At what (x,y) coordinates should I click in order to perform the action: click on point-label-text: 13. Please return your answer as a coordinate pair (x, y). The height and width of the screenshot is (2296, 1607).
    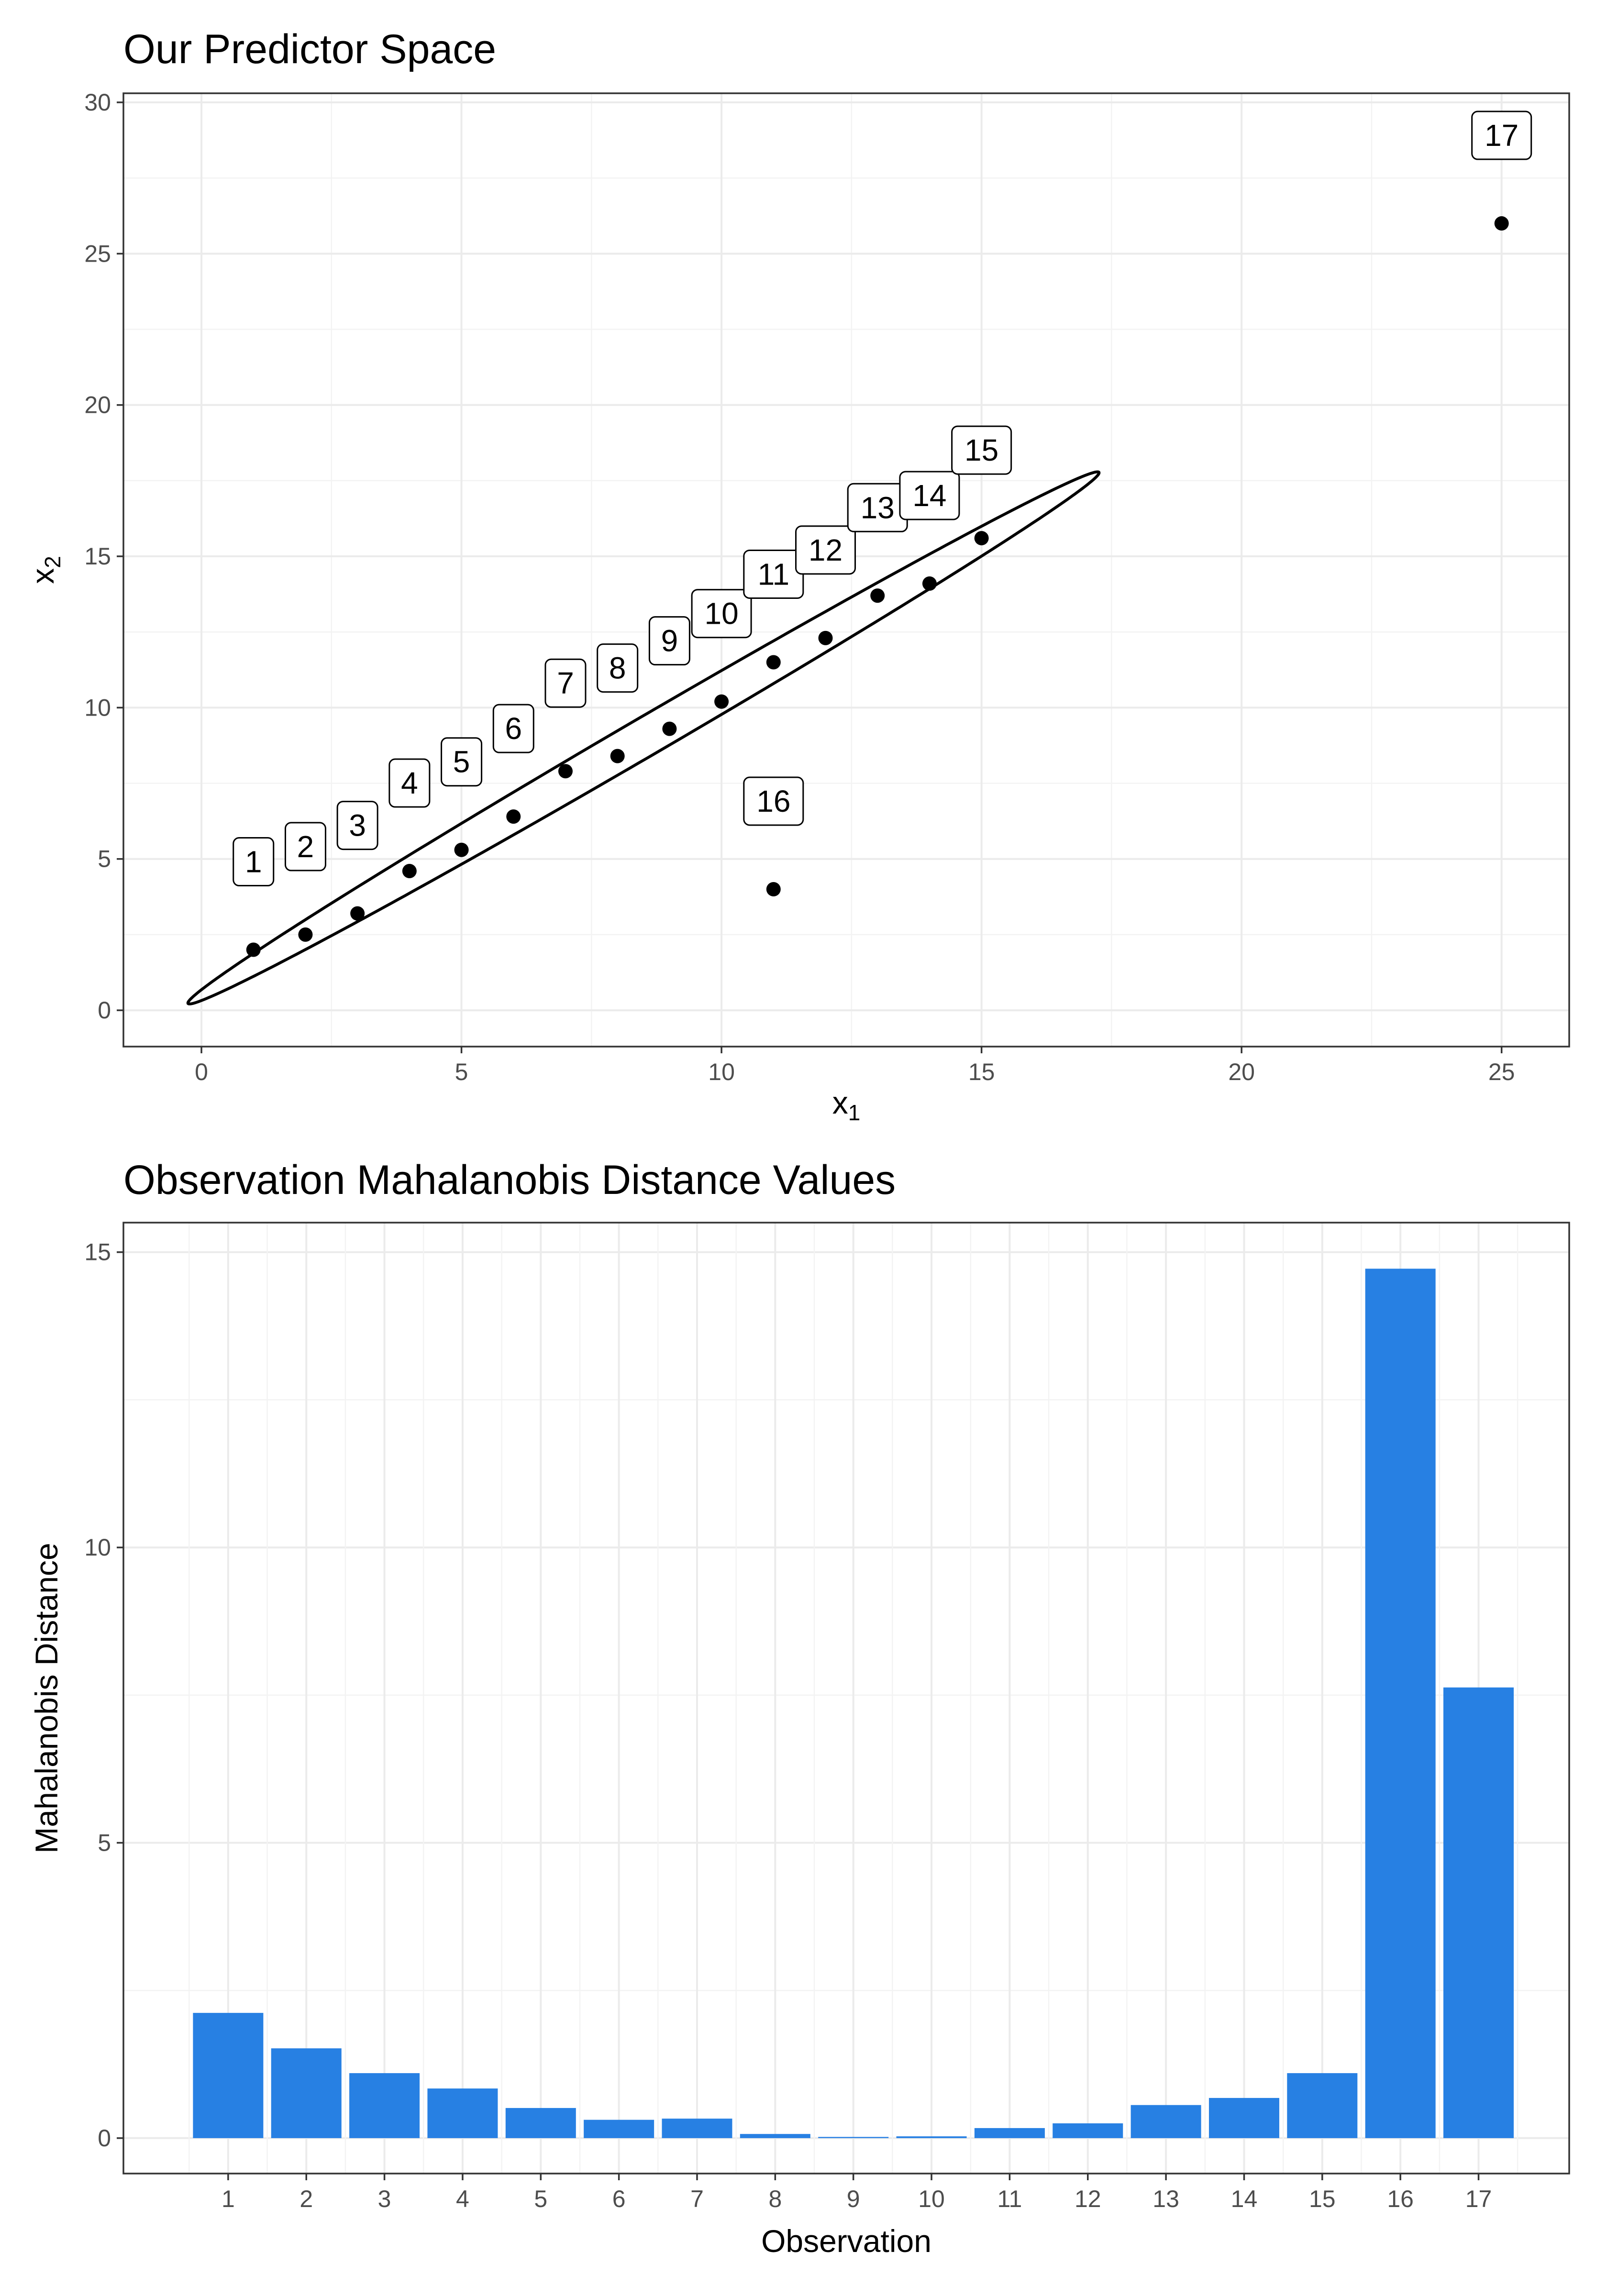
    Looking at the image, I should click on (878, 507).